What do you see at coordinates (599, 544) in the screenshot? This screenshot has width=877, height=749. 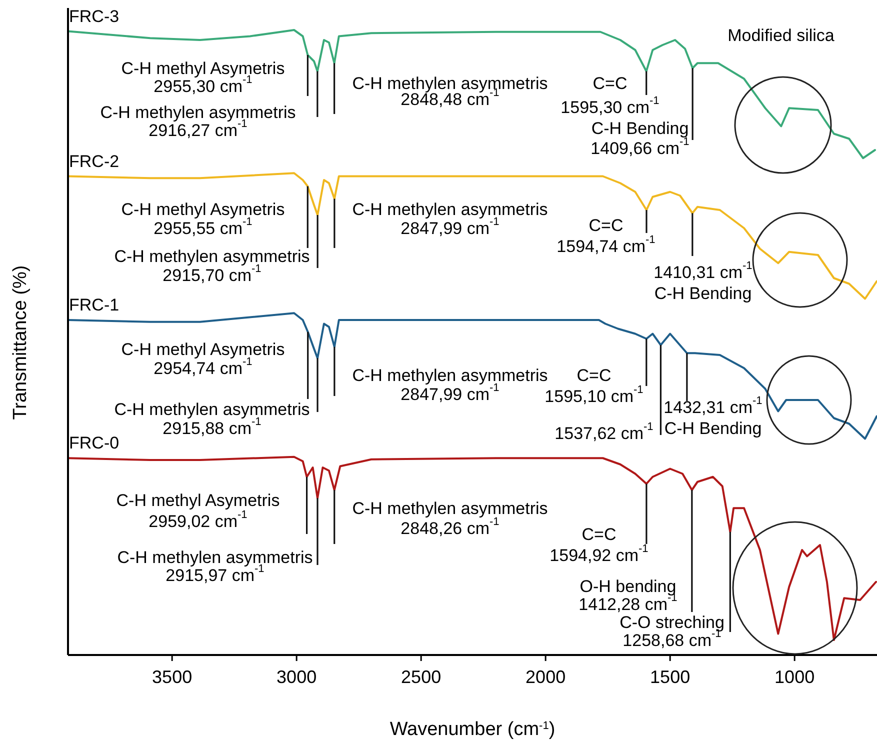 I see `annotation: C=C 1594,92 cm$^{-1}$` at bounding box center [599, 544].